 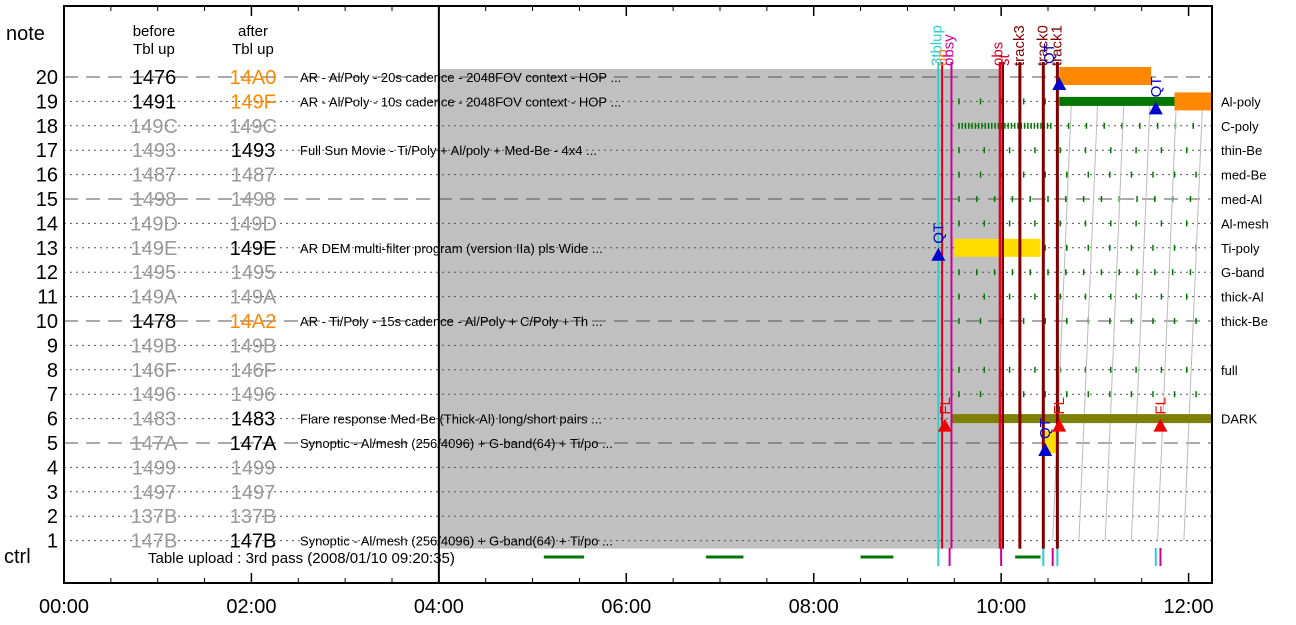 What do you see at coordinates (154, 493) in the screenshot?
I see `before-id-3: 1497` at bounding box center [154, 493].